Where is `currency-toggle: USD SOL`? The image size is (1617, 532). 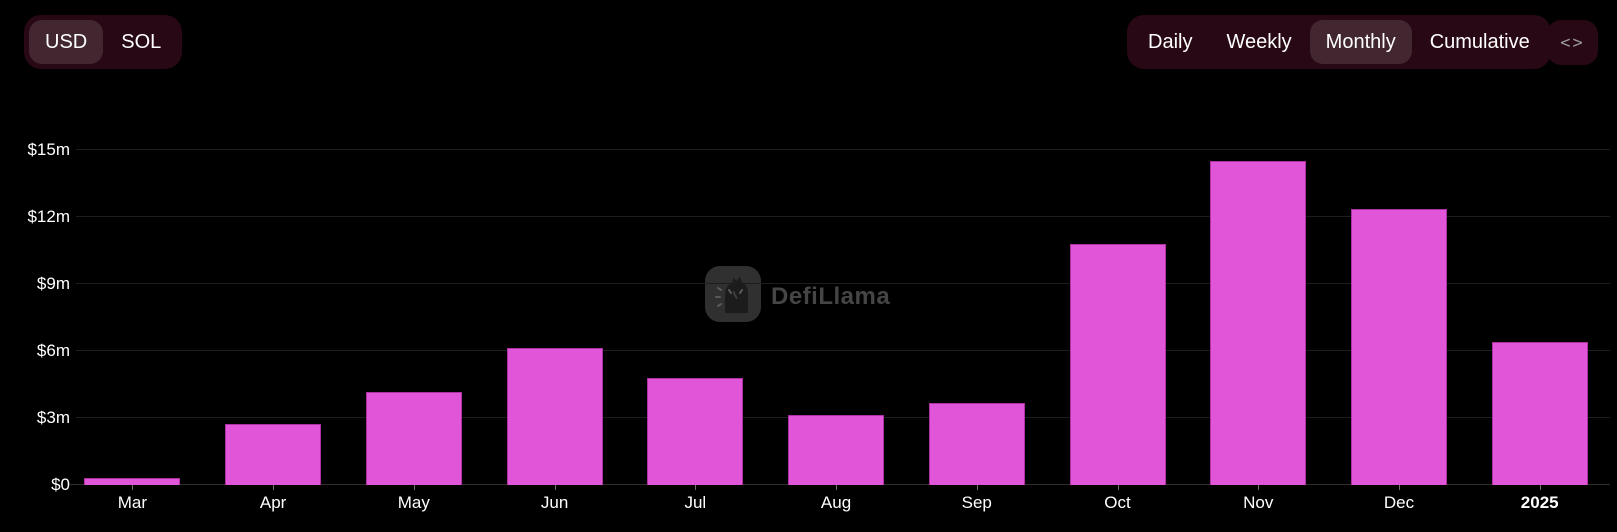
currency-toggle: USD SOL is located at coordinates (103, 42).